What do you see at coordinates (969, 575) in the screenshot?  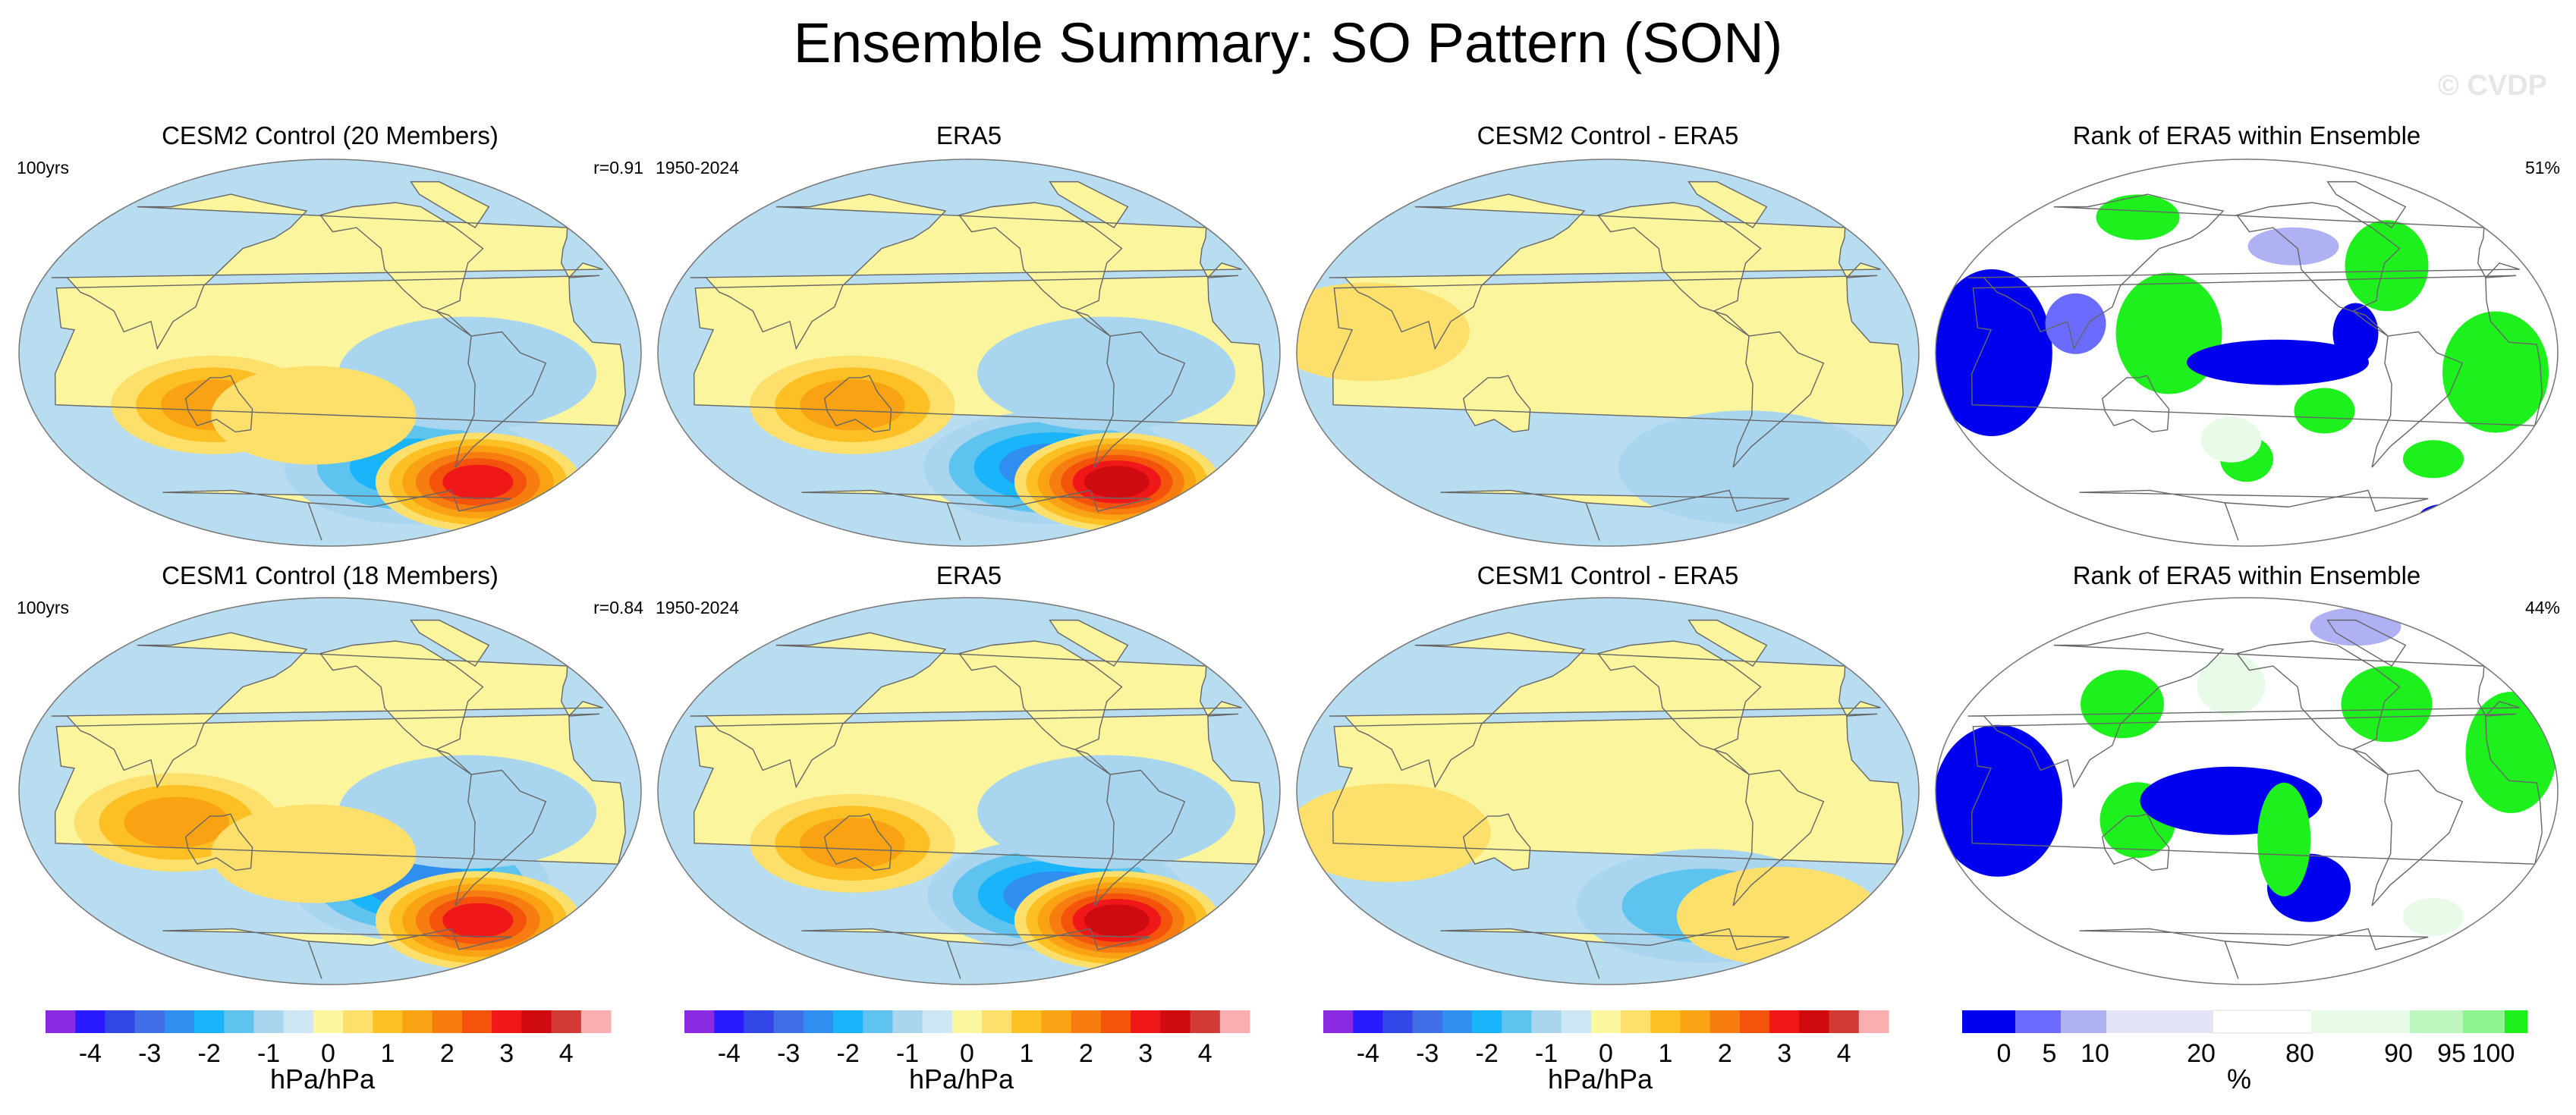 I see `panel-title-r2c2: ERA5` at bounding box center [969, 575].